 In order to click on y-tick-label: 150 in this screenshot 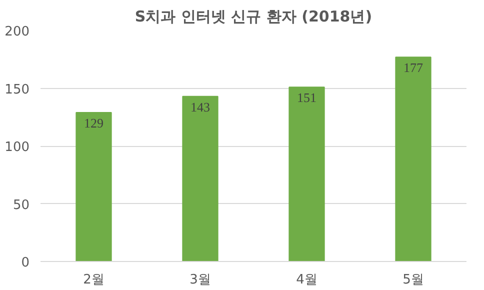, I will do `click(17, 90)`.